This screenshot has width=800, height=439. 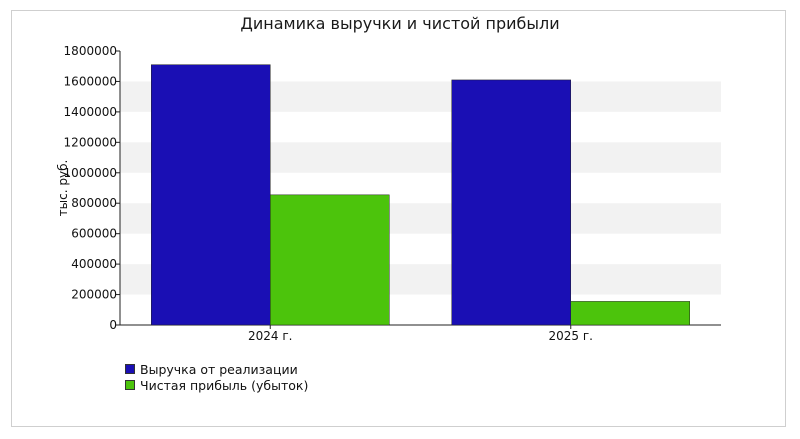 What do you see at coordinates (94, 203) in the screenshot?
I see `y-tick-label: 800000` at bounding box center [94, 203].